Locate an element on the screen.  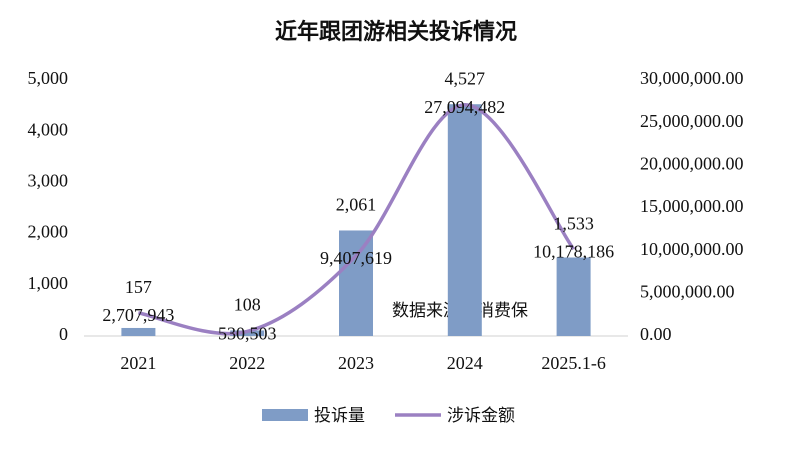
y-tick-label: 4,000 is located at coordinates (48, 129).